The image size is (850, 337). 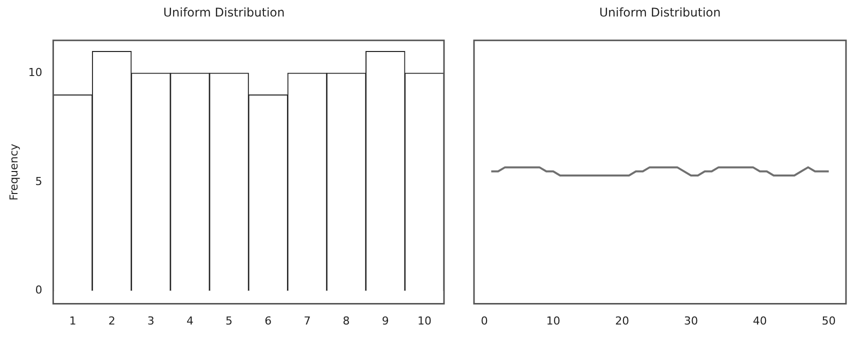 What do you see at coordinates (829, 321) in the screenshot?
I see `x-tick-label: 50` at bounding box center [829, 321].